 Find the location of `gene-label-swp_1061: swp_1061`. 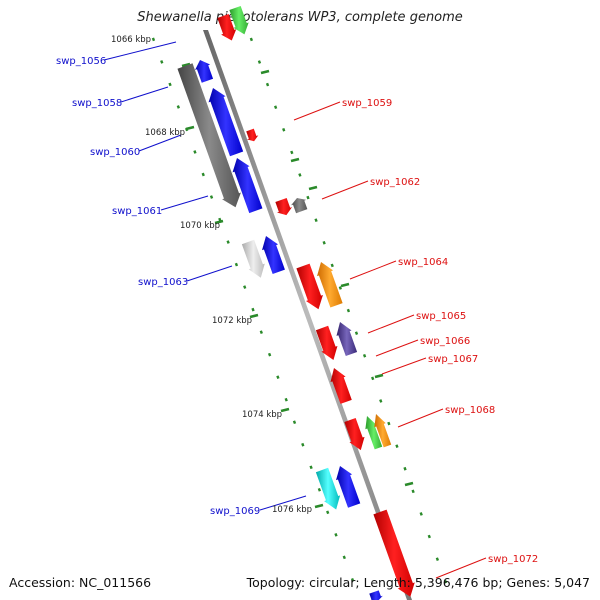

gene-label-swp_1061: swp_1061 is located at coordinates (137, 211).